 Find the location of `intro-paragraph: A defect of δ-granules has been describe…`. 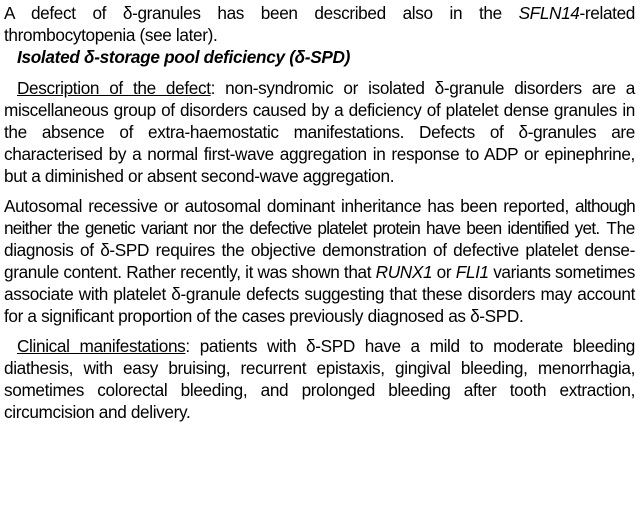

intro-paragraph: A defect of δ-granules has been describe… is located at coordinates (319, 24).